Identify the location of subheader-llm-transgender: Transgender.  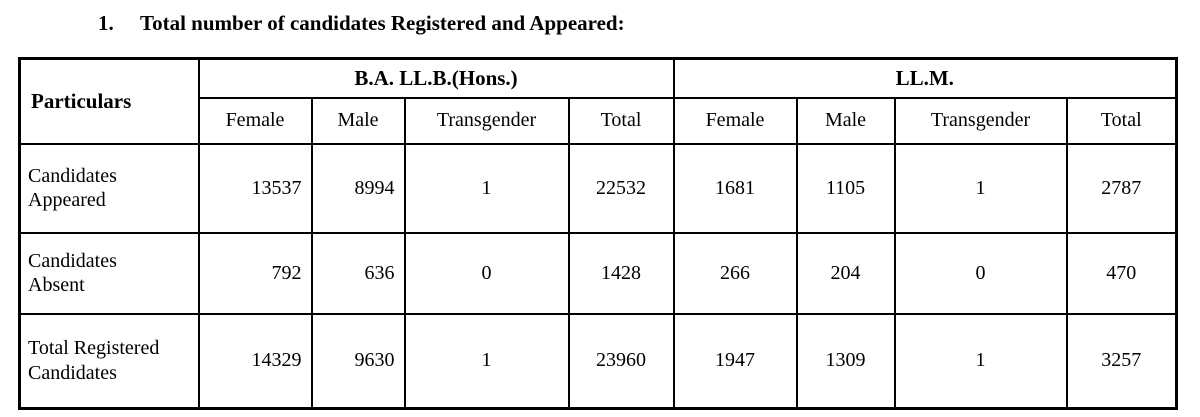
(980, 120).